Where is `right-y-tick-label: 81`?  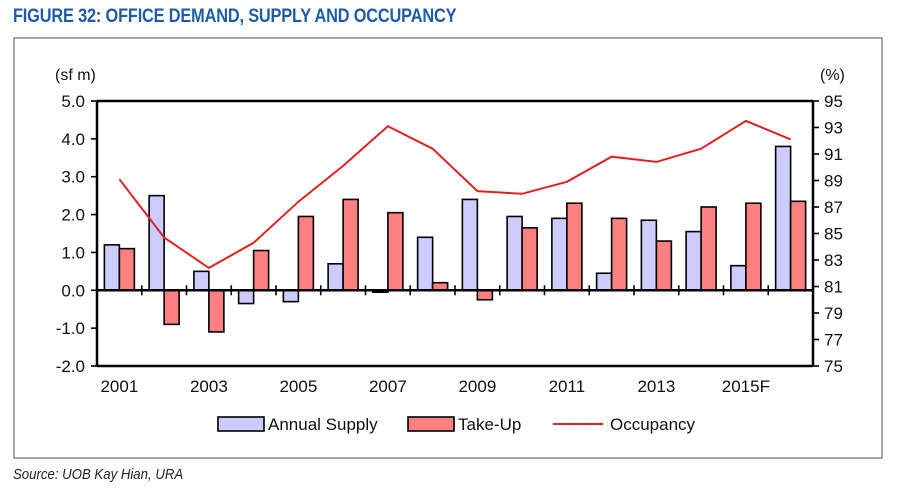
right-y-tick-label: 81 is located at coordinates (833, 287).